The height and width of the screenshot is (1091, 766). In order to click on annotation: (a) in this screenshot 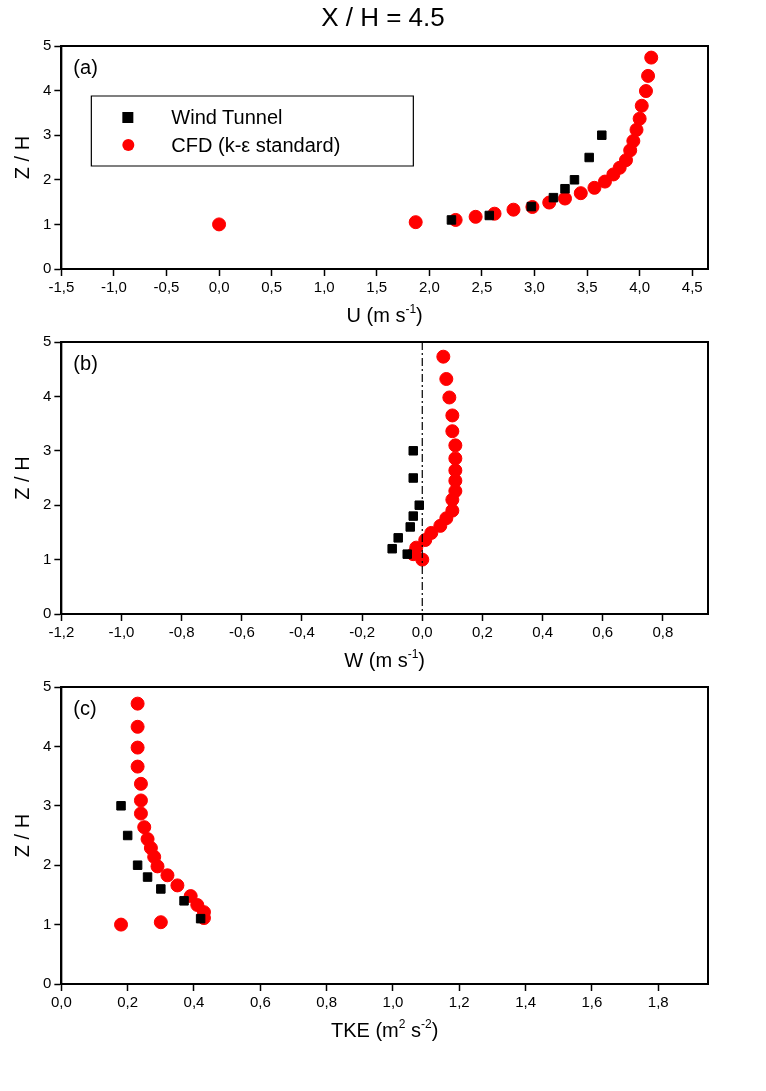, I will do `click(85, 66)`.